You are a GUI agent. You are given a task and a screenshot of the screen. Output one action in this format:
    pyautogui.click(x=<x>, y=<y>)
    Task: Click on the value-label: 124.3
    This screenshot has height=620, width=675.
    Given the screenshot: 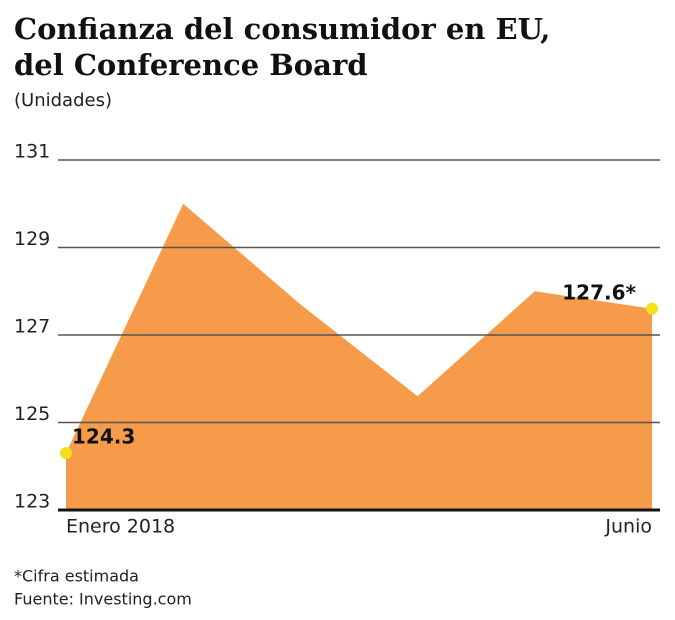 What is the action you would take?
    pyautogui.click(x=103, y=437)
    